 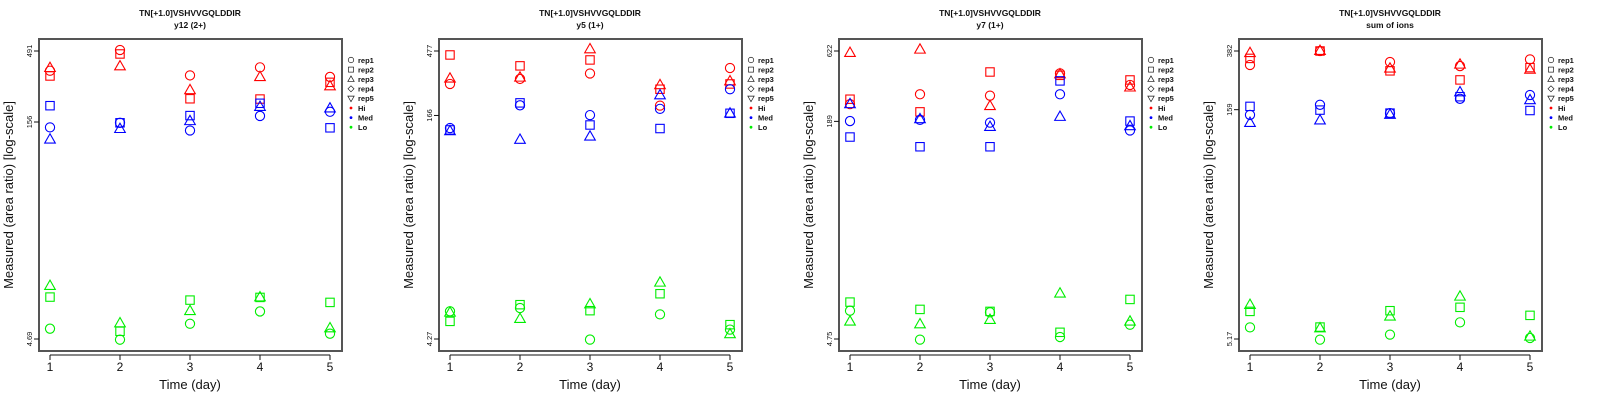 I want to click on legend-label: rep2, so click(x=1166, y=69).